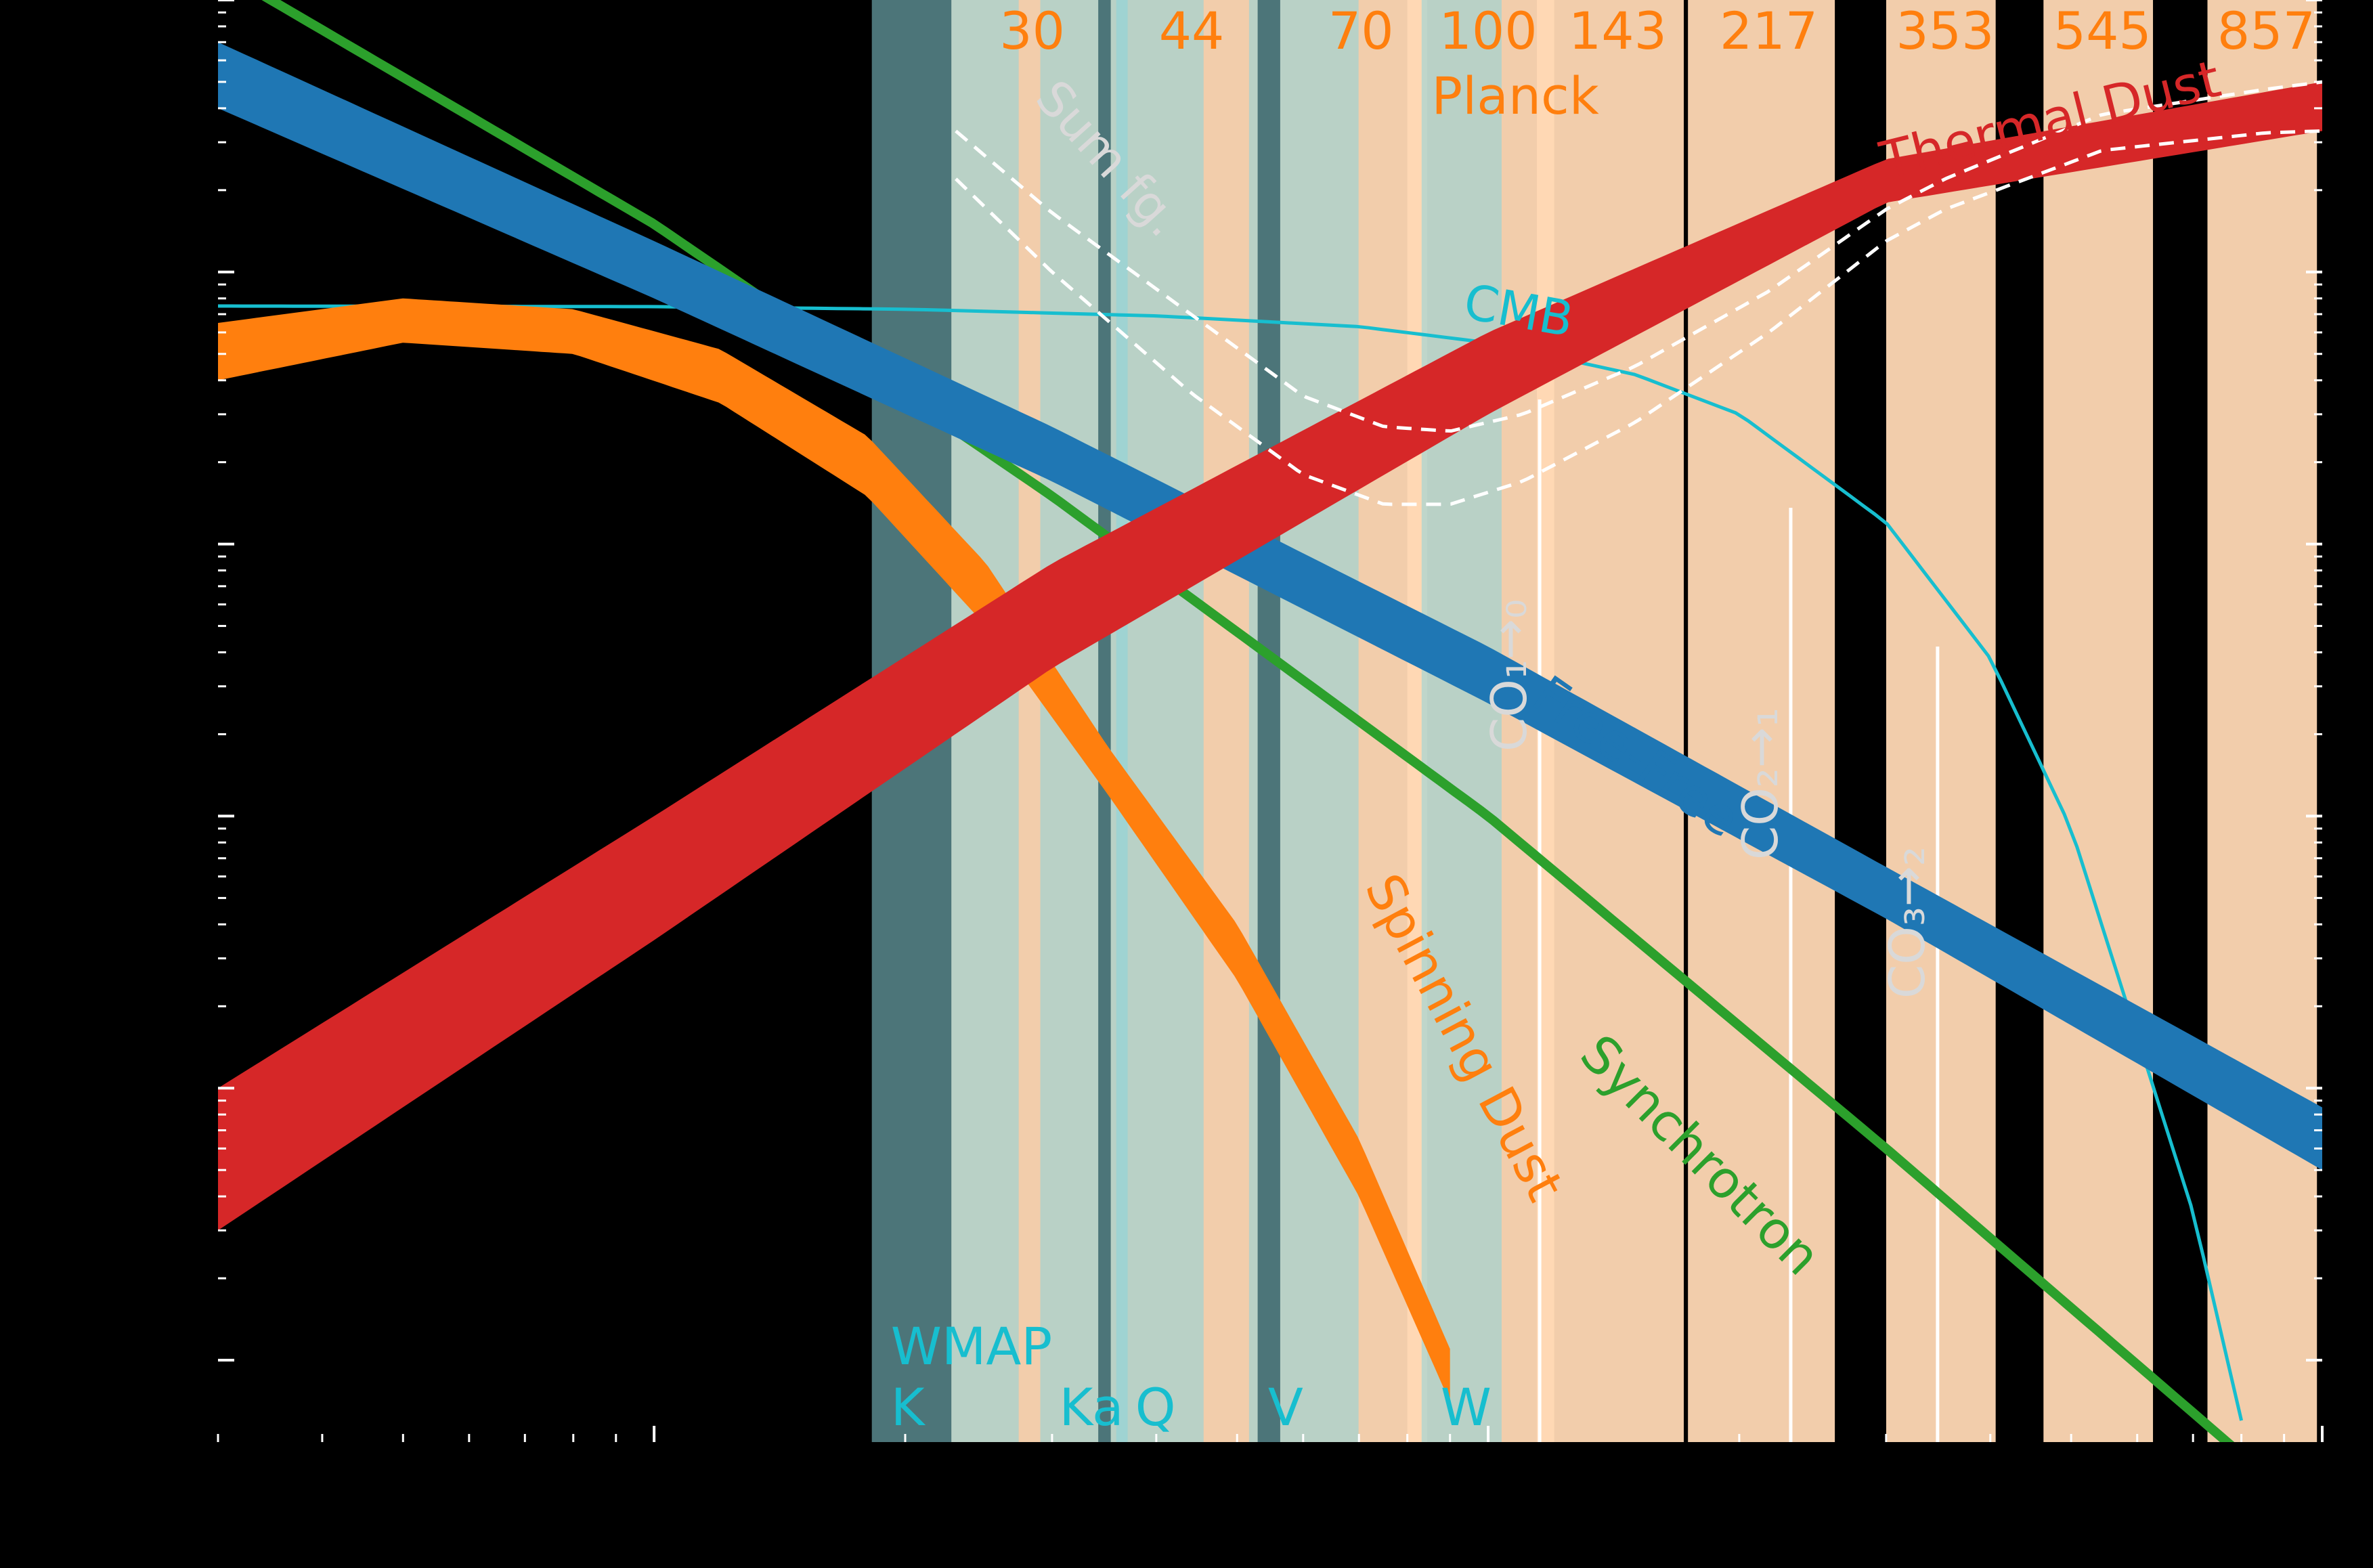 The width and height of the screenshot is (2373, 1568). What do you see at coordinates (908, 1407) in the screenshot?
I see `wmap-band-label: K` at bounding box center [908, 1407].